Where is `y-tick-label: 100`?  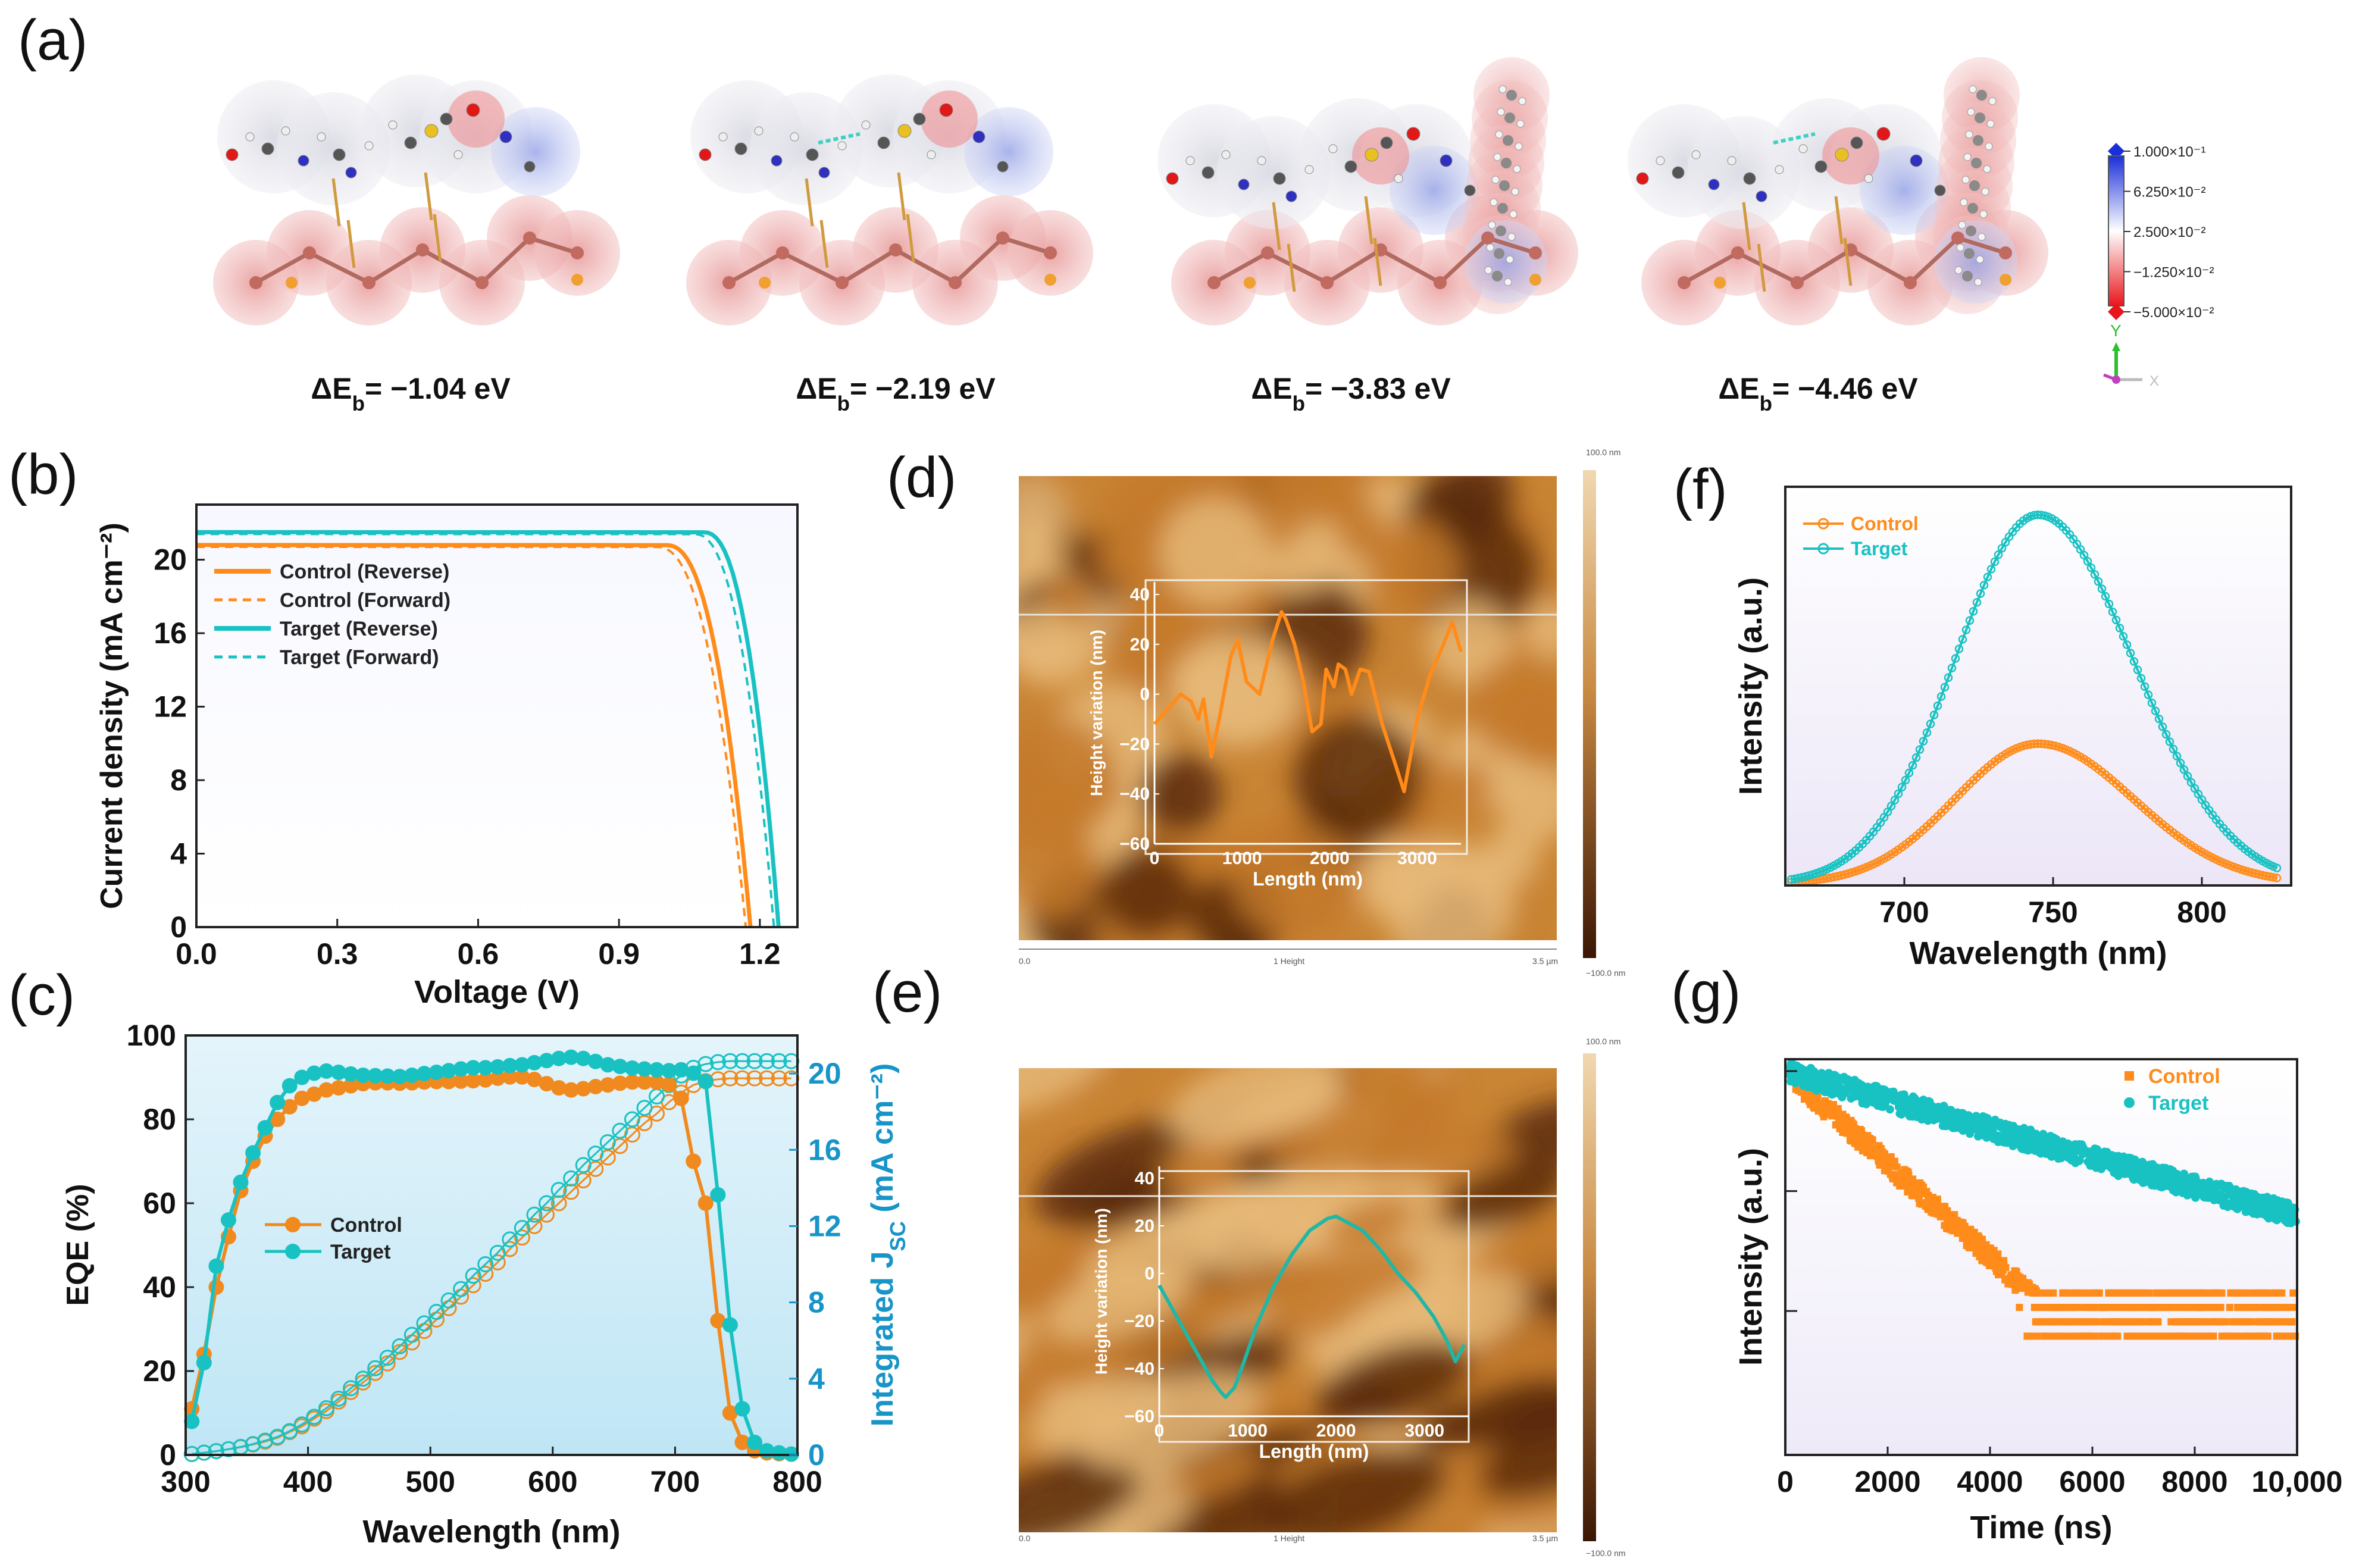
y-tick-label: 100 is located at coordinates (151, 1035).